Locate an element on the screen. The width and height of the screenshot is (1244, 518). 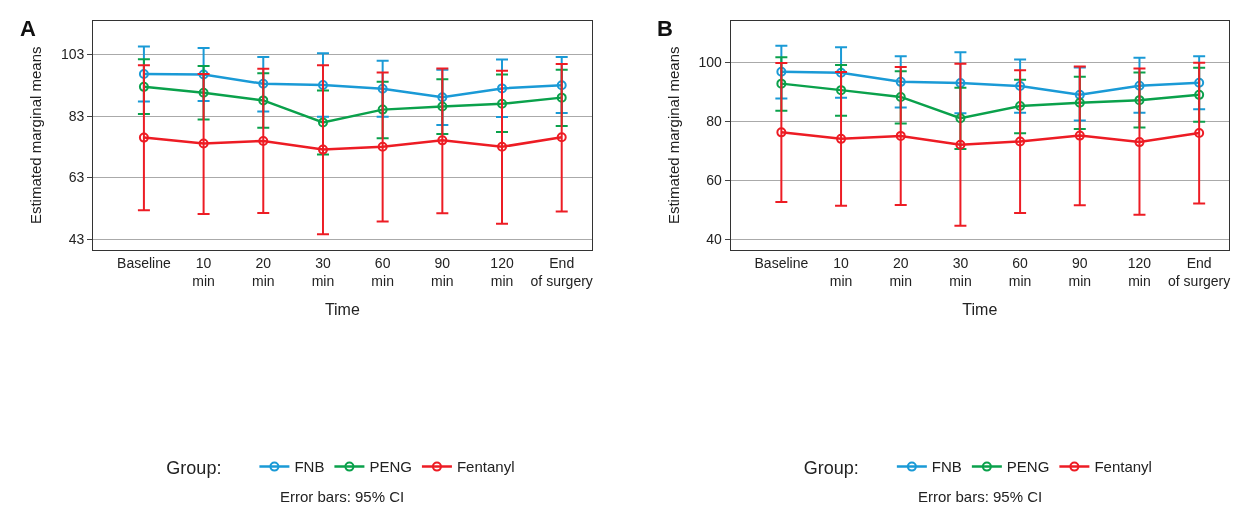
y-tick-label: 60 is located at coordinates (714, 180).